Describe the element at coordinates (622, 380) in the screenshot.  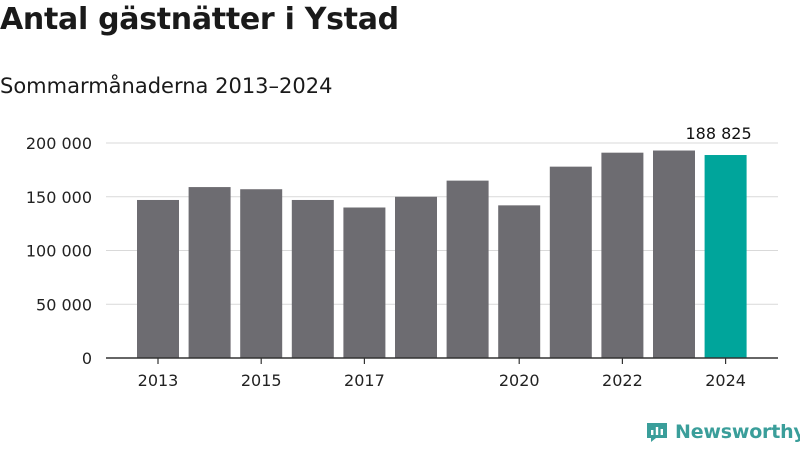
I see `x-tick-label: 2022` at that location.